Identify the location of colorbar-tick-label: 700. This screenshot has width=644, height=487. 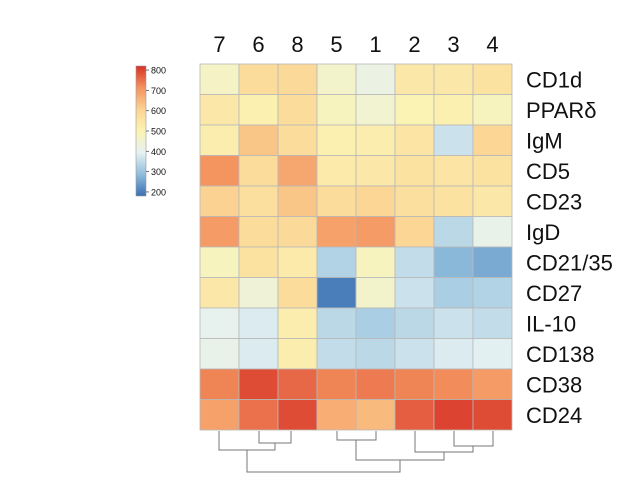
(158, 91).